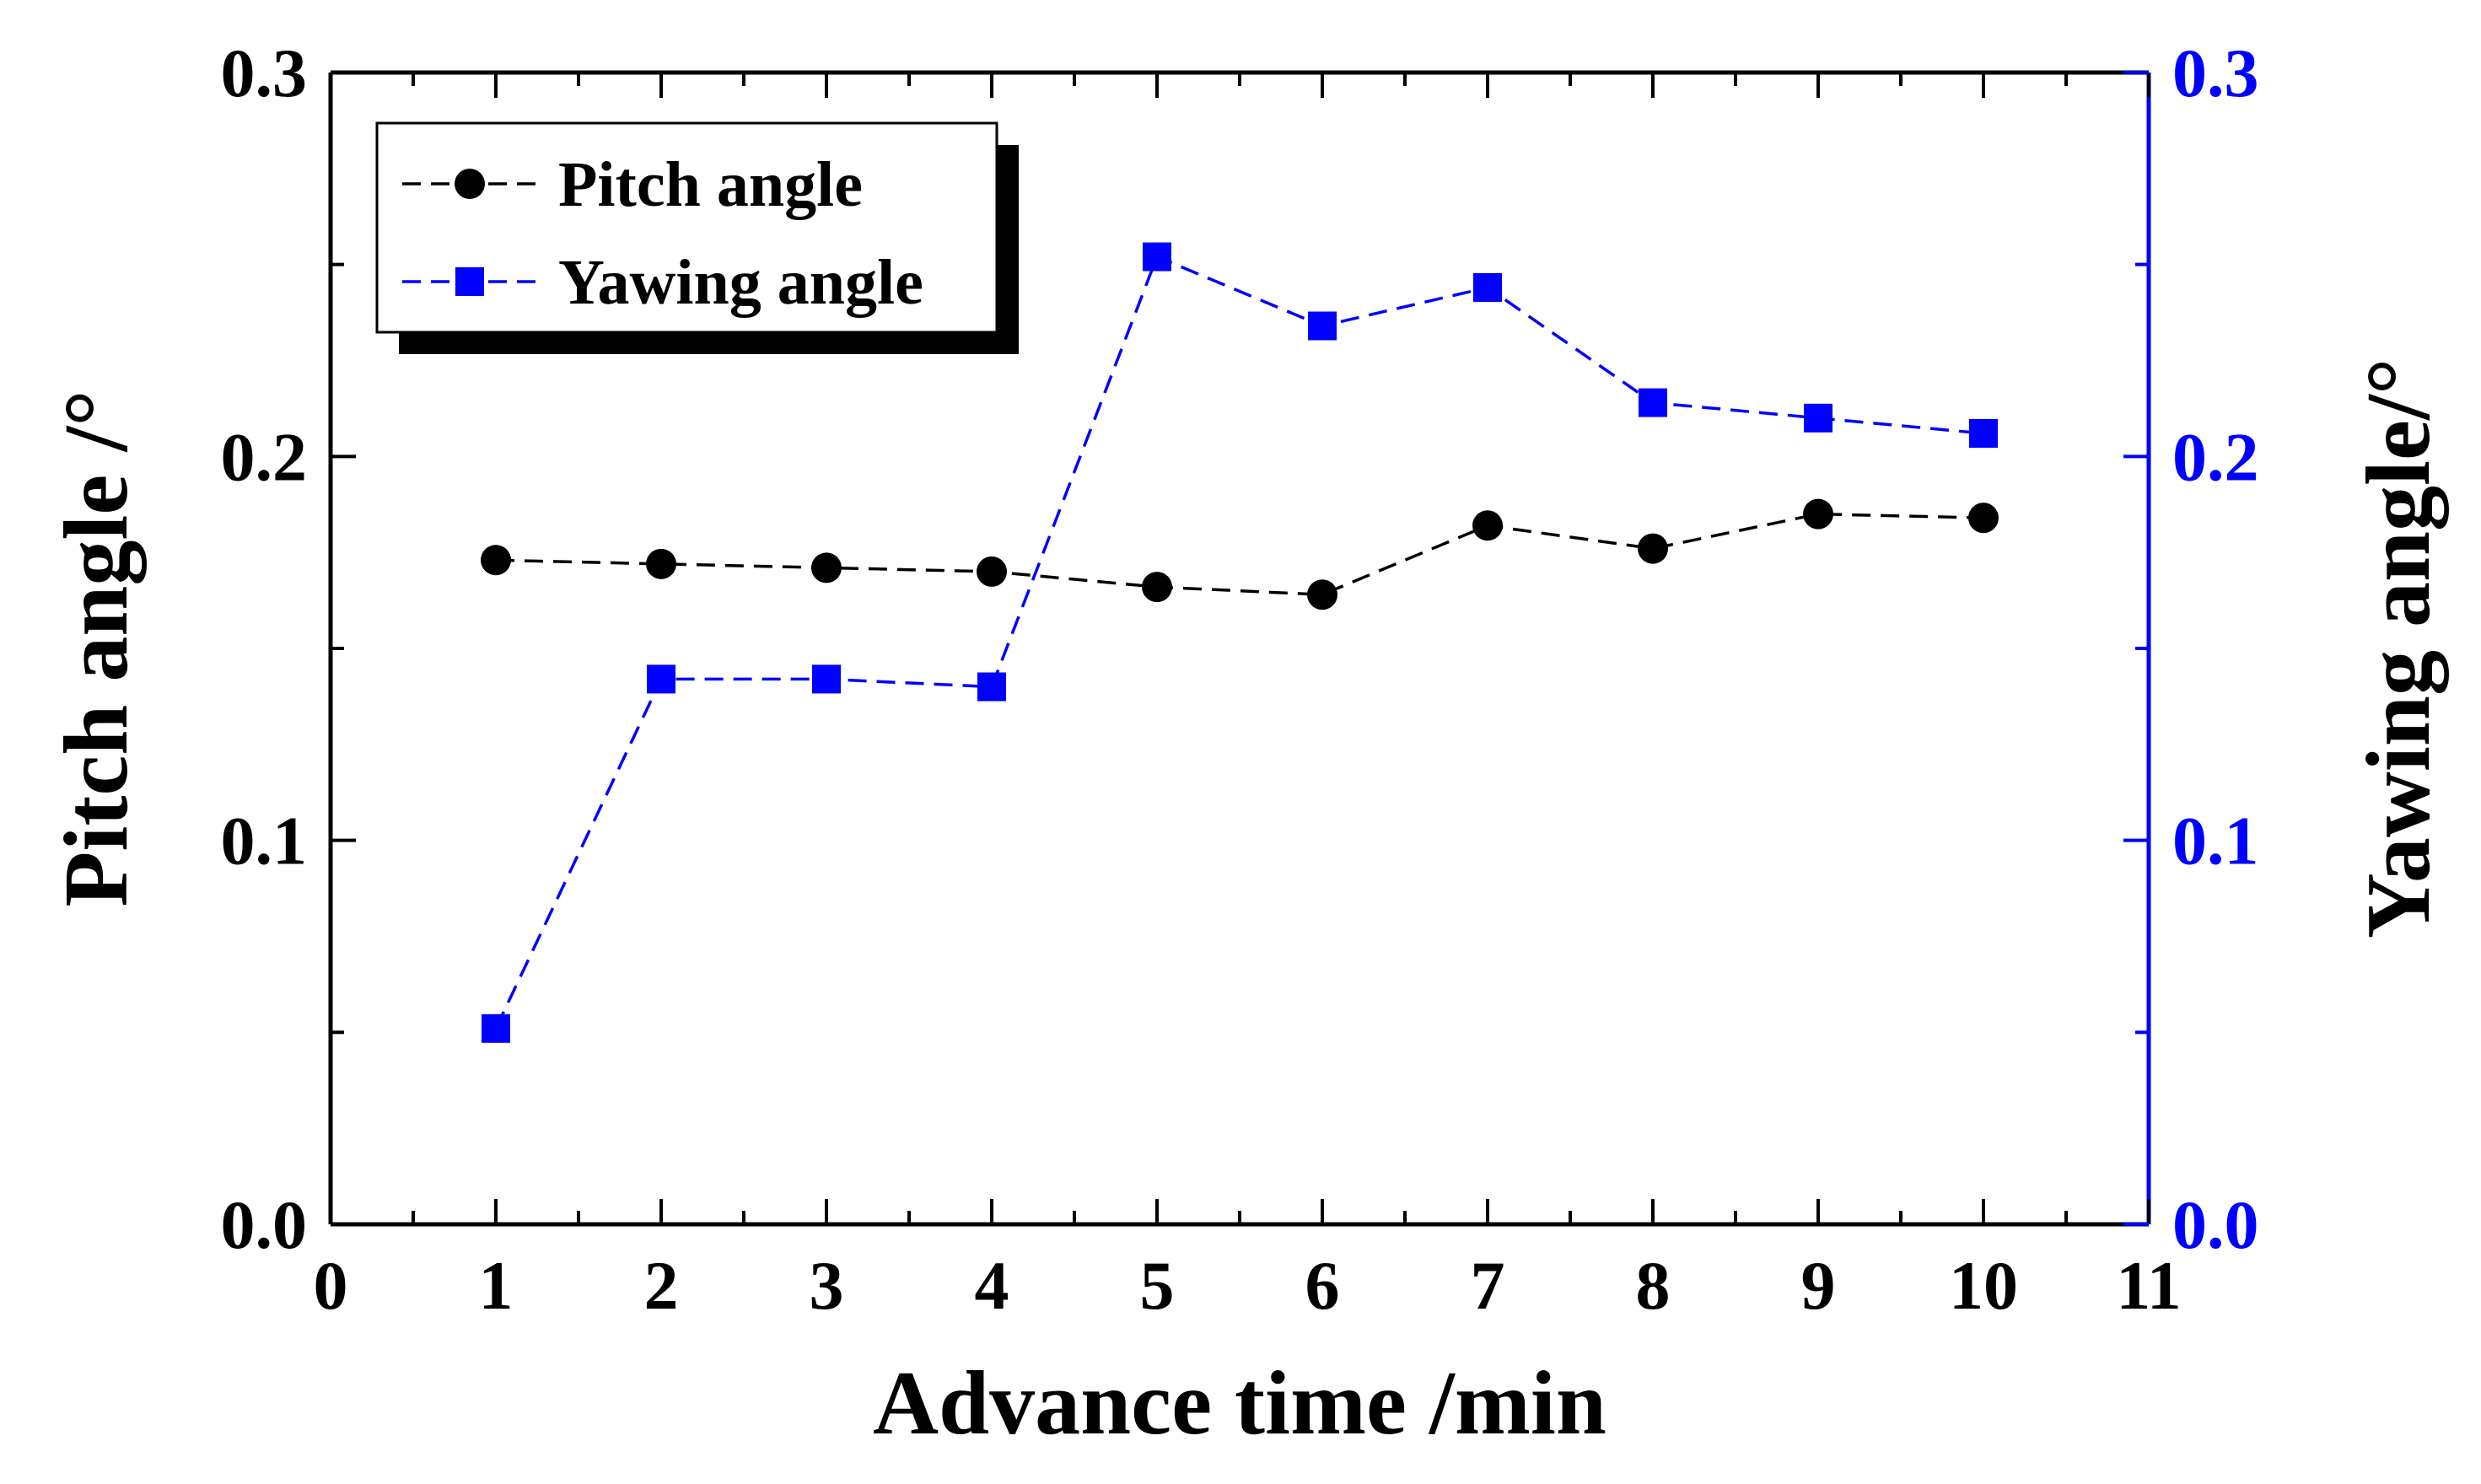  Describe the element at coordinates (992, 1285) in the screenshot. I see `x-tick-label: 4` at that location.